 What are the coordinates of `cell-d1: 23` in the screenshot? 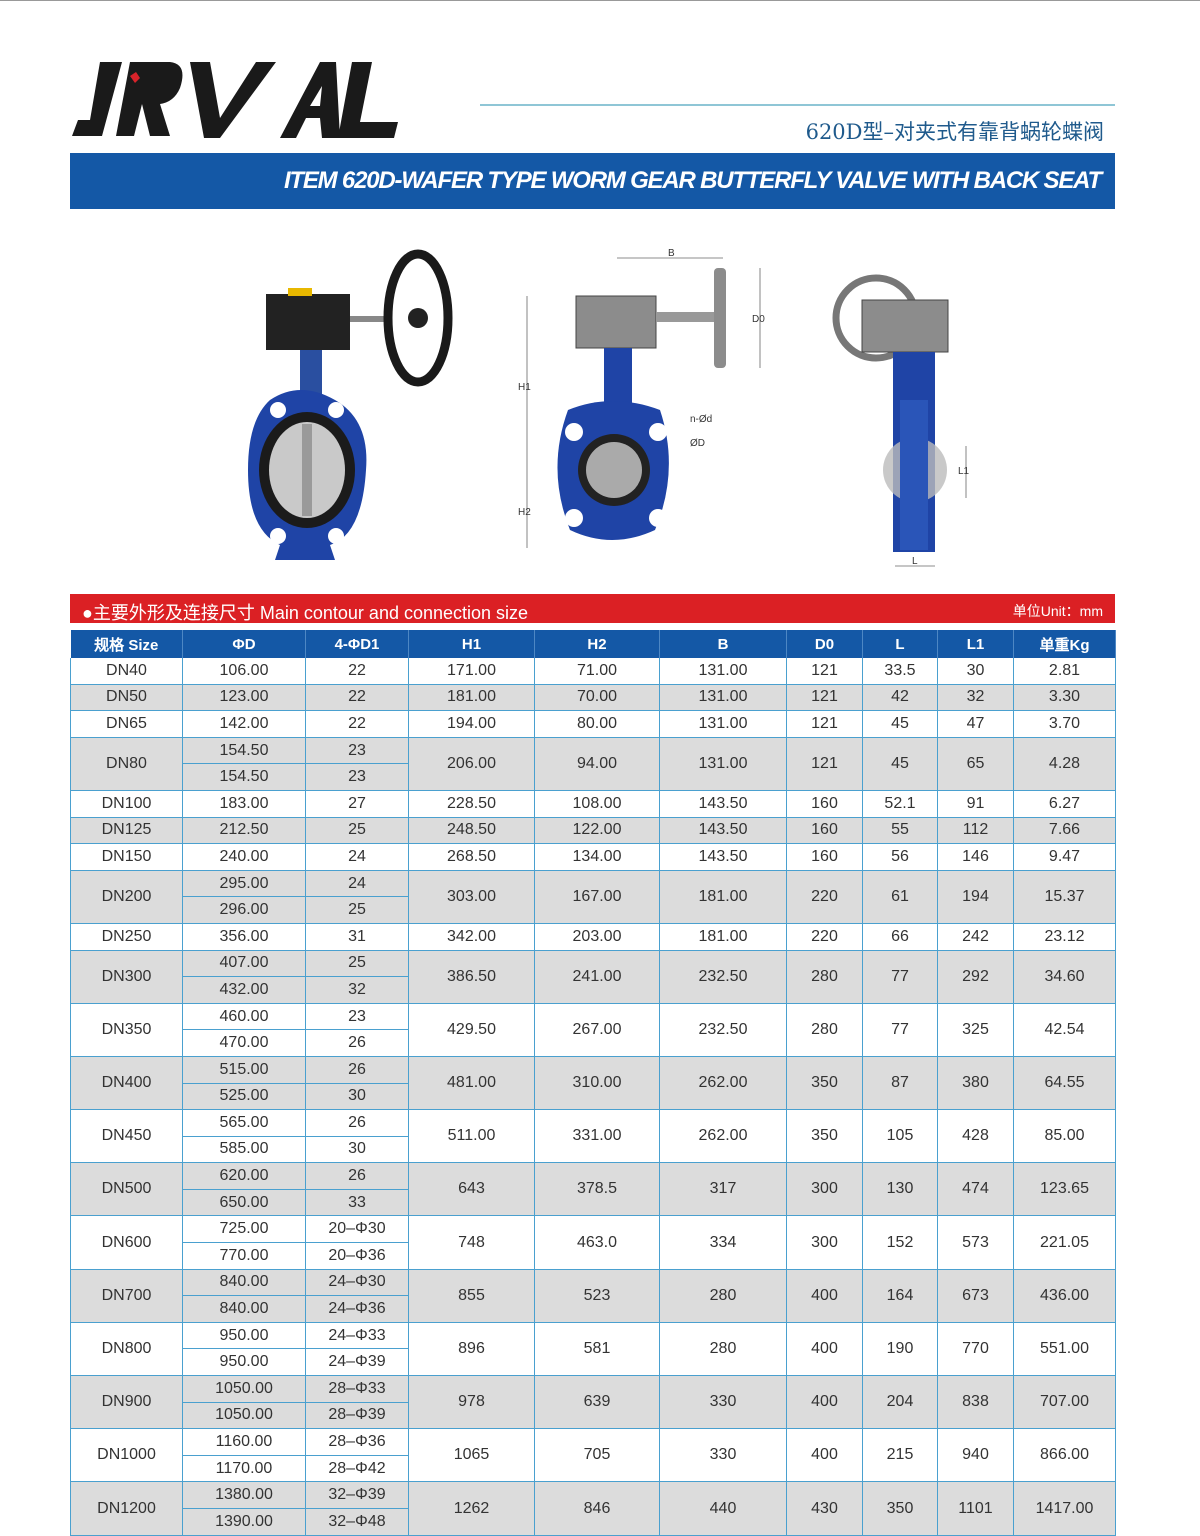 It's located at (357, 751).